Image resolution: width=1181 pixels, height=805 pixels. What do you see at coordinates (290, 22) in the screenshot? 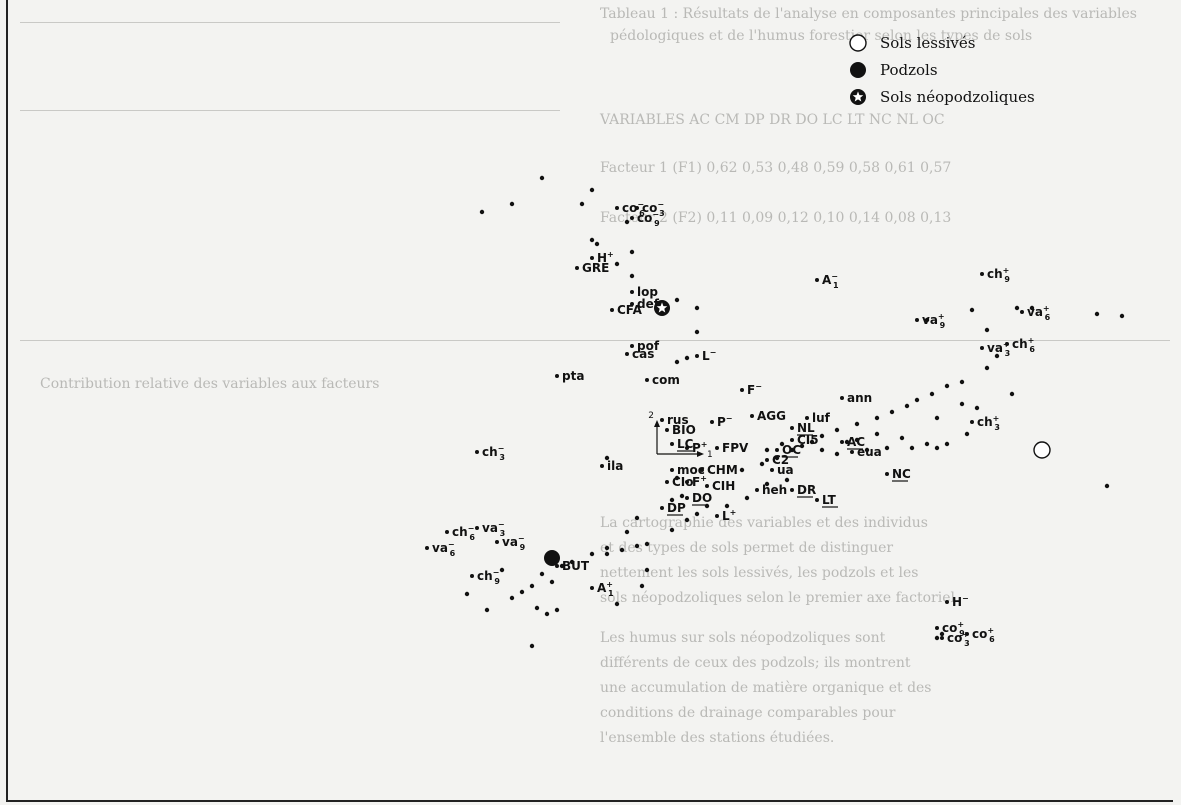
I see `background-rule` at bounding box center [290, 22].